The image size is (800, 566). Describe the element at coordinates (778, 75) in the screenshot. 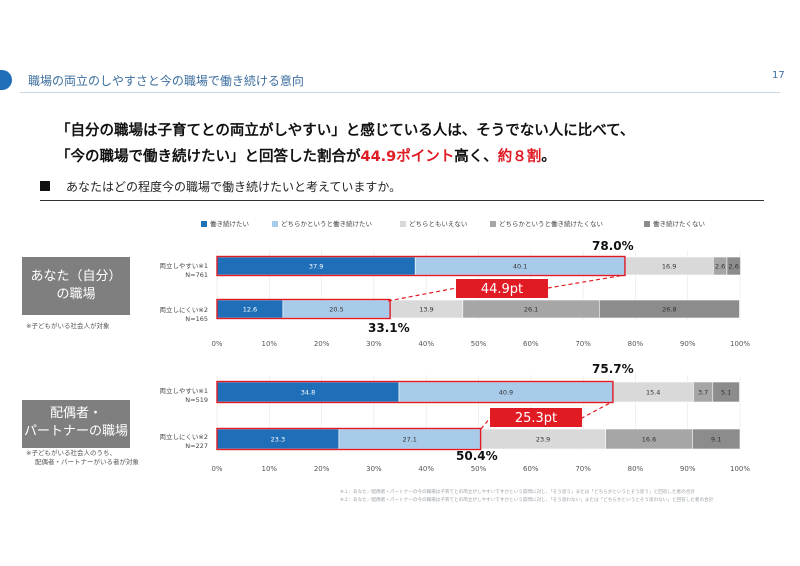

I see `page-number: 17` at that location.